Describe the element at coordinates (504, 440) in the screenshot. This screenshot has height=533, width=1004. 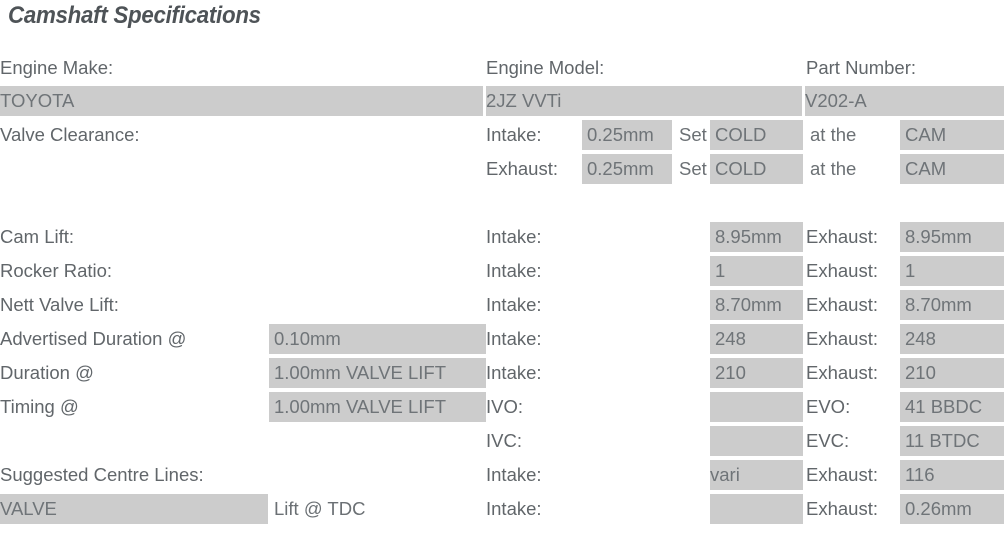
I see `spec-intake-label-ivc: IVC:` at that location.